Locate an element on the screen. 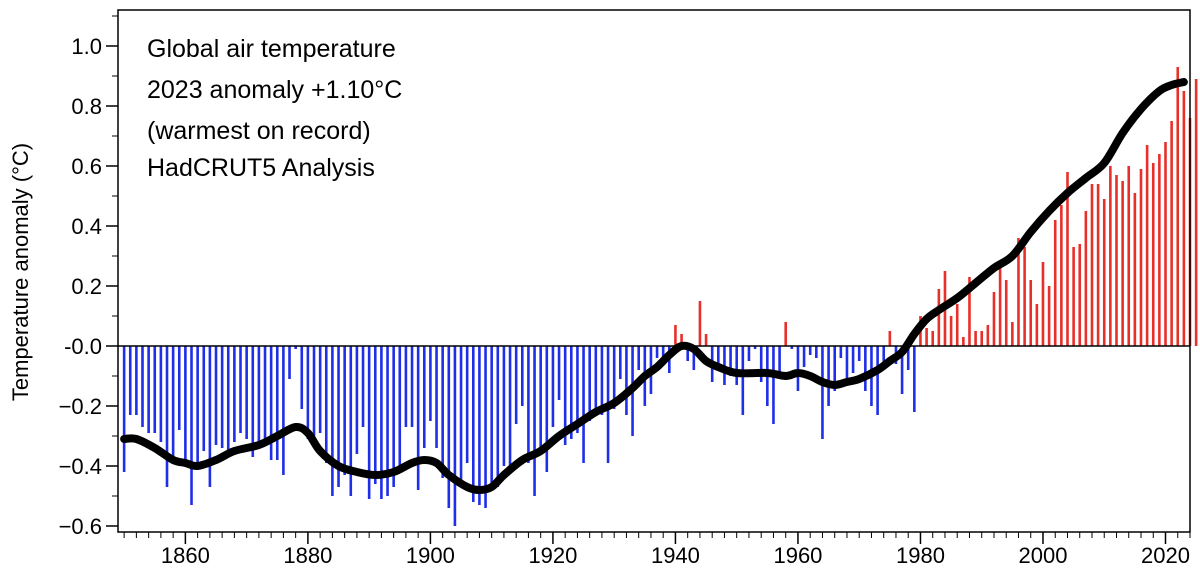  x-tick-label-1900: 1900 is located at coordinates (430, 555).